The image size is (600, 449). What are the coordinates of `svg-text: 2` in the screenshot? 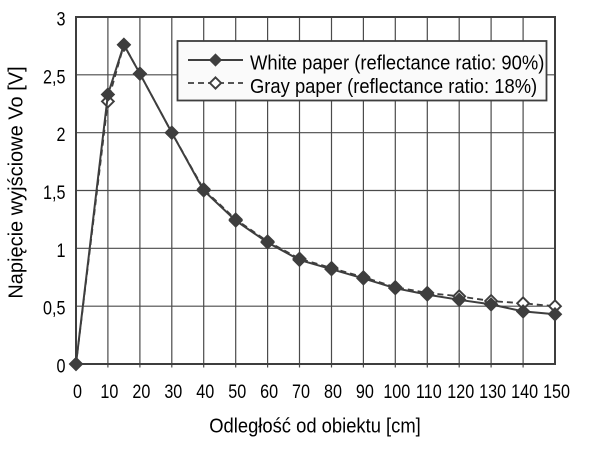 It's located at (61, 135).